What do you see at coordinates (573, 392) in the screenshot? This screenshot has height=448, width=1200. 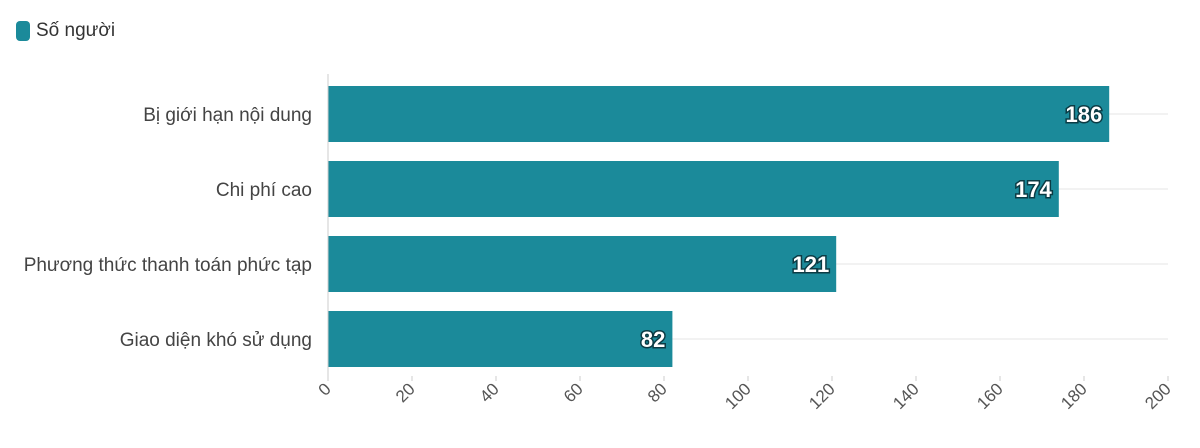 I see `x-tick-label: 60` at bounding box center [573, 392].